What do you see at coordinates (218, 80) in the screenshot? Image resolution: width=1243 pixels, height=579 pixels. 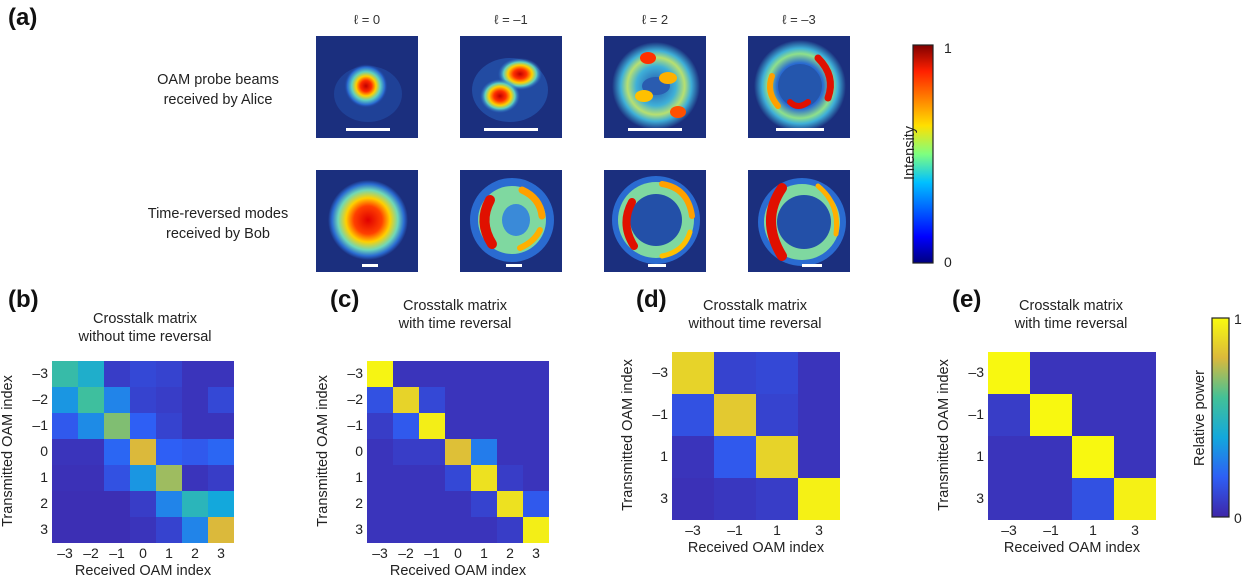 I see `row-label-alice-line1: OAM probe beams` at bounding box center [218, 80].